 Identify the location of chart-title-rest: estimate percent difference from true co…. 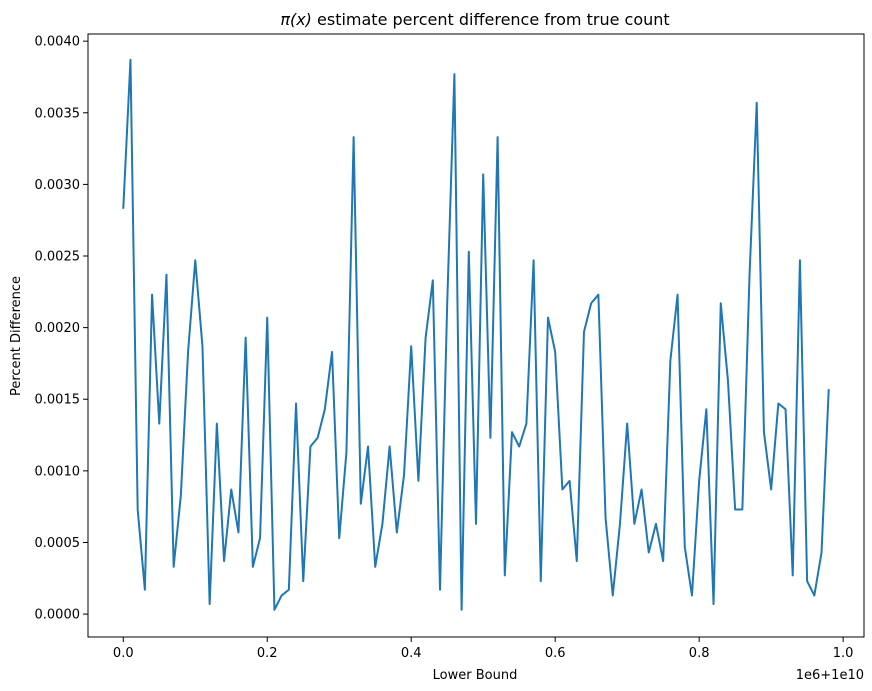
(491, 19).